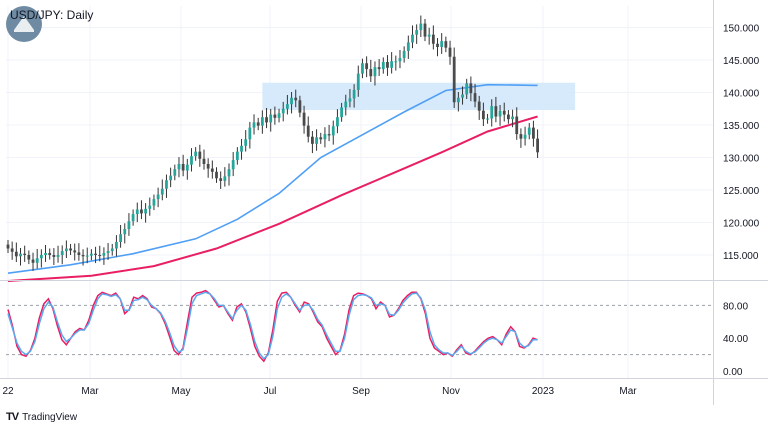 Image resolution: width=768 pixels, height=432 pixels. What do you see at coordinates (733, 372) in the screenshot?
I see `osc-tick-label: 0.00` at bounding box center [733, 372].